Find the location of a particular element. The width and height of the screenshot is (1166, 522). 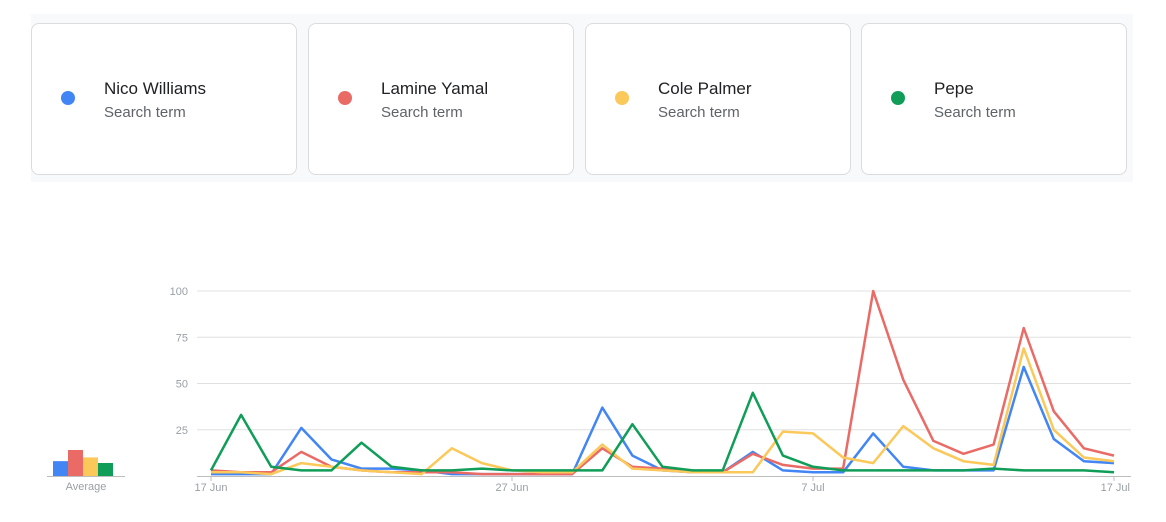

term-name: Cole Palmer is located at coordinates (705, 88).